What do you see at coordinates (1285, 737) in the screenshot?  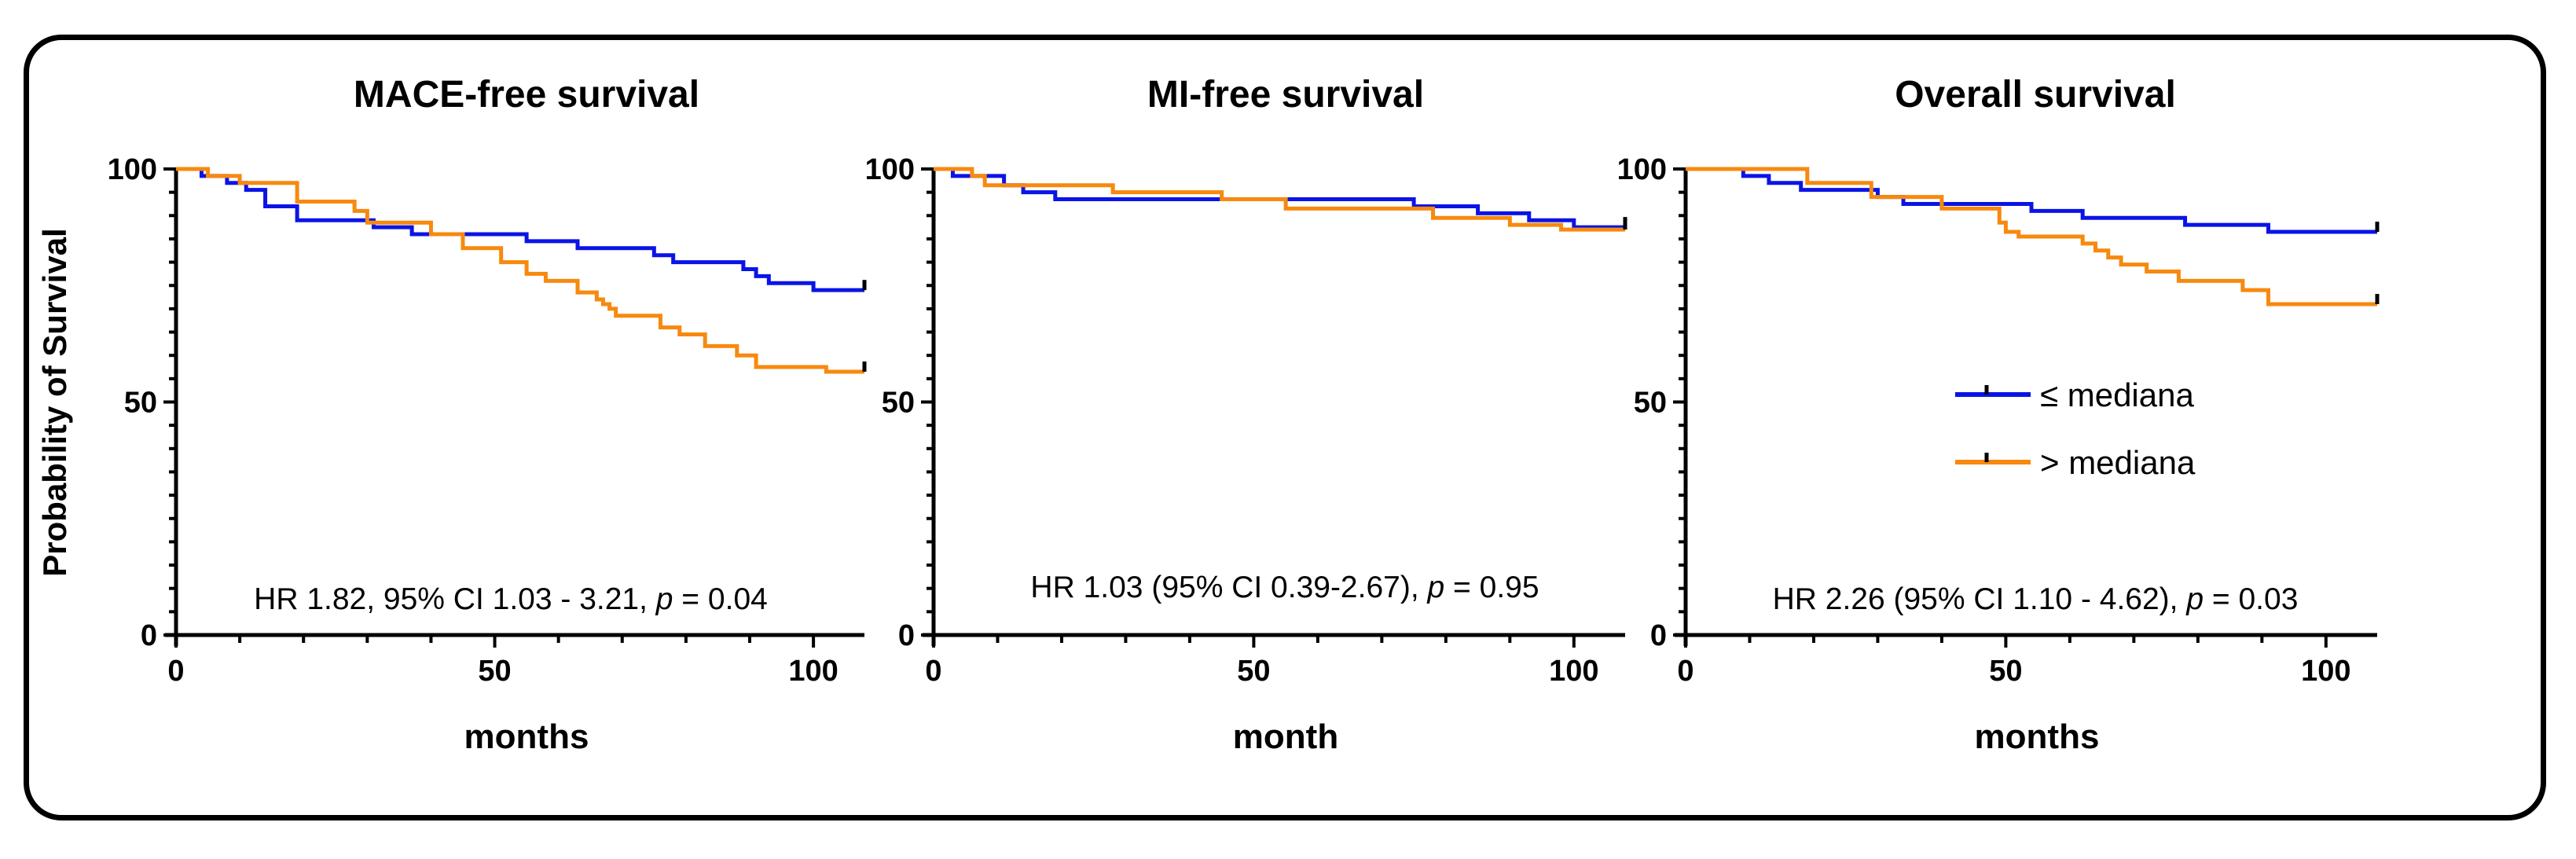 I see `x-axis-label: month` at bounding box center [1285, 737].